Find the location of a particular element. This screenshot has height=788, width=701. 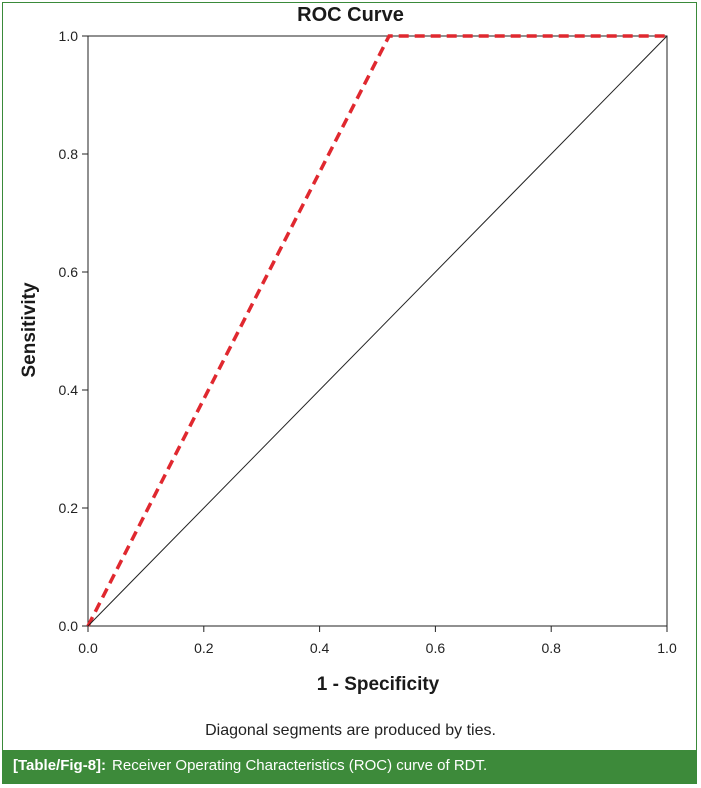

caption-tag: [Table/Fig-8]: is located at coordinates (60, 765).